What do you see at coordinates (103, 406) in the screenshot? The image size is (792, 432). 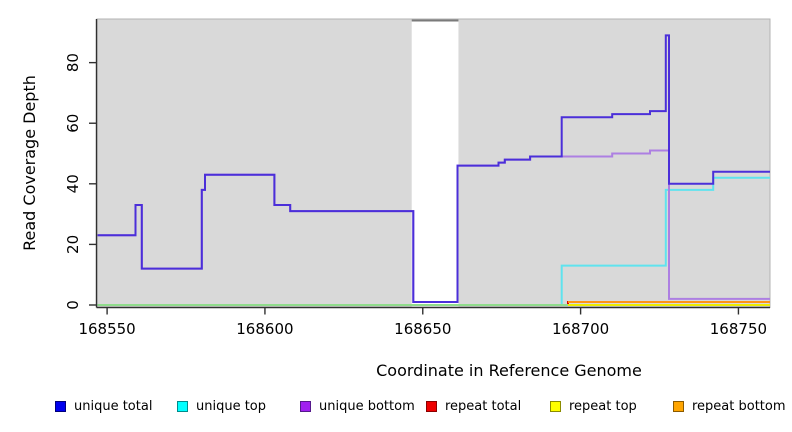 I see `legend-item-unique-total: unique total` at bounding box center [103, 406].